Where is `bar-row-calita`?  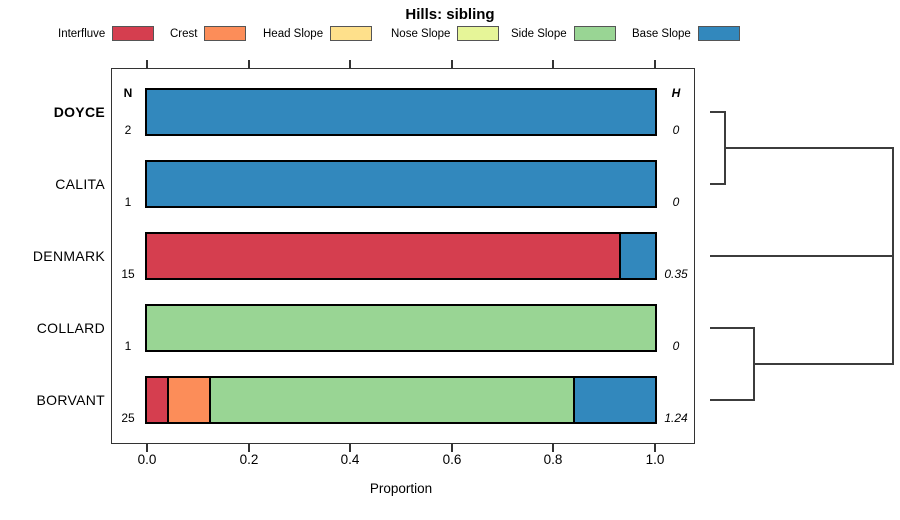 bar-row-calita is located at coordinates (401, 184).